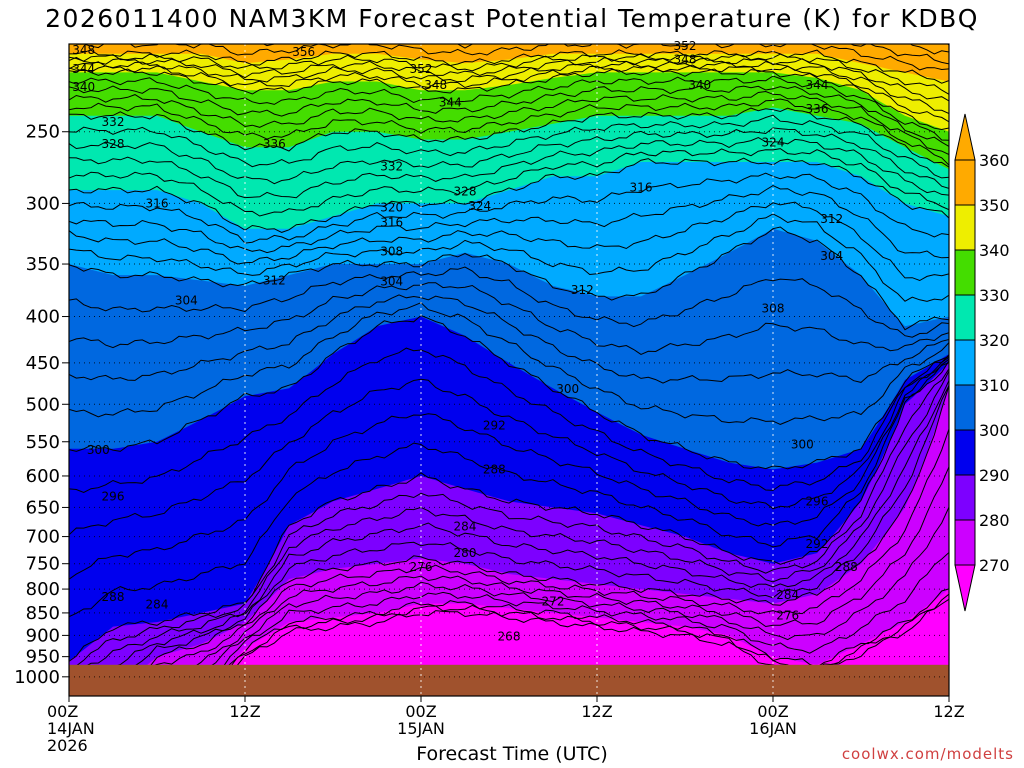  What do you see at coordinates (965, 137) in the screenshot?
I see `colorbar-upper-arrow` at bounding box center [965, 137].